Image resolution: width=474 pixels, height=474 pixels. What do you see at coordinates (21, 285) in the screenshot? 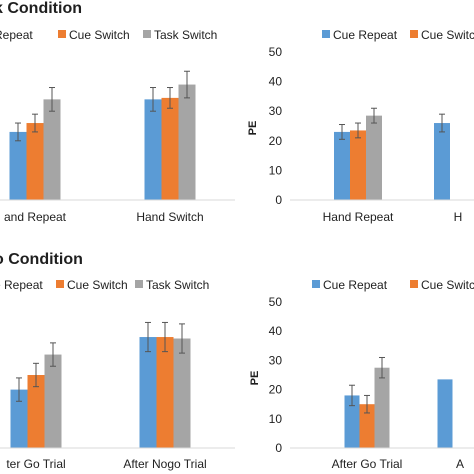
I see `legend-label: e Repeat` at bounding box center [21, 285].